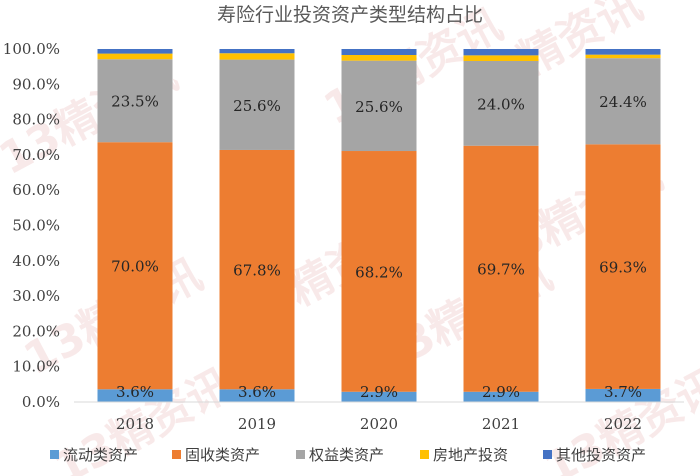 The height and width of the screenshot is (476, 700). I want to click on y-tick-label: 90.0%, so click(36, 84).